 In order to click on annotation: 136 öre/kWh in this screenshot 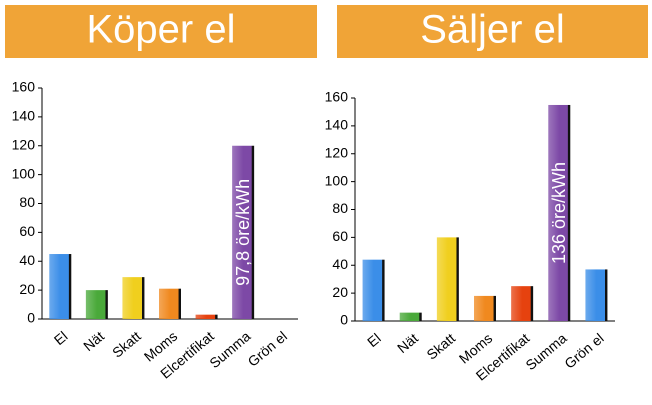, I will do `click(559, 213)`.